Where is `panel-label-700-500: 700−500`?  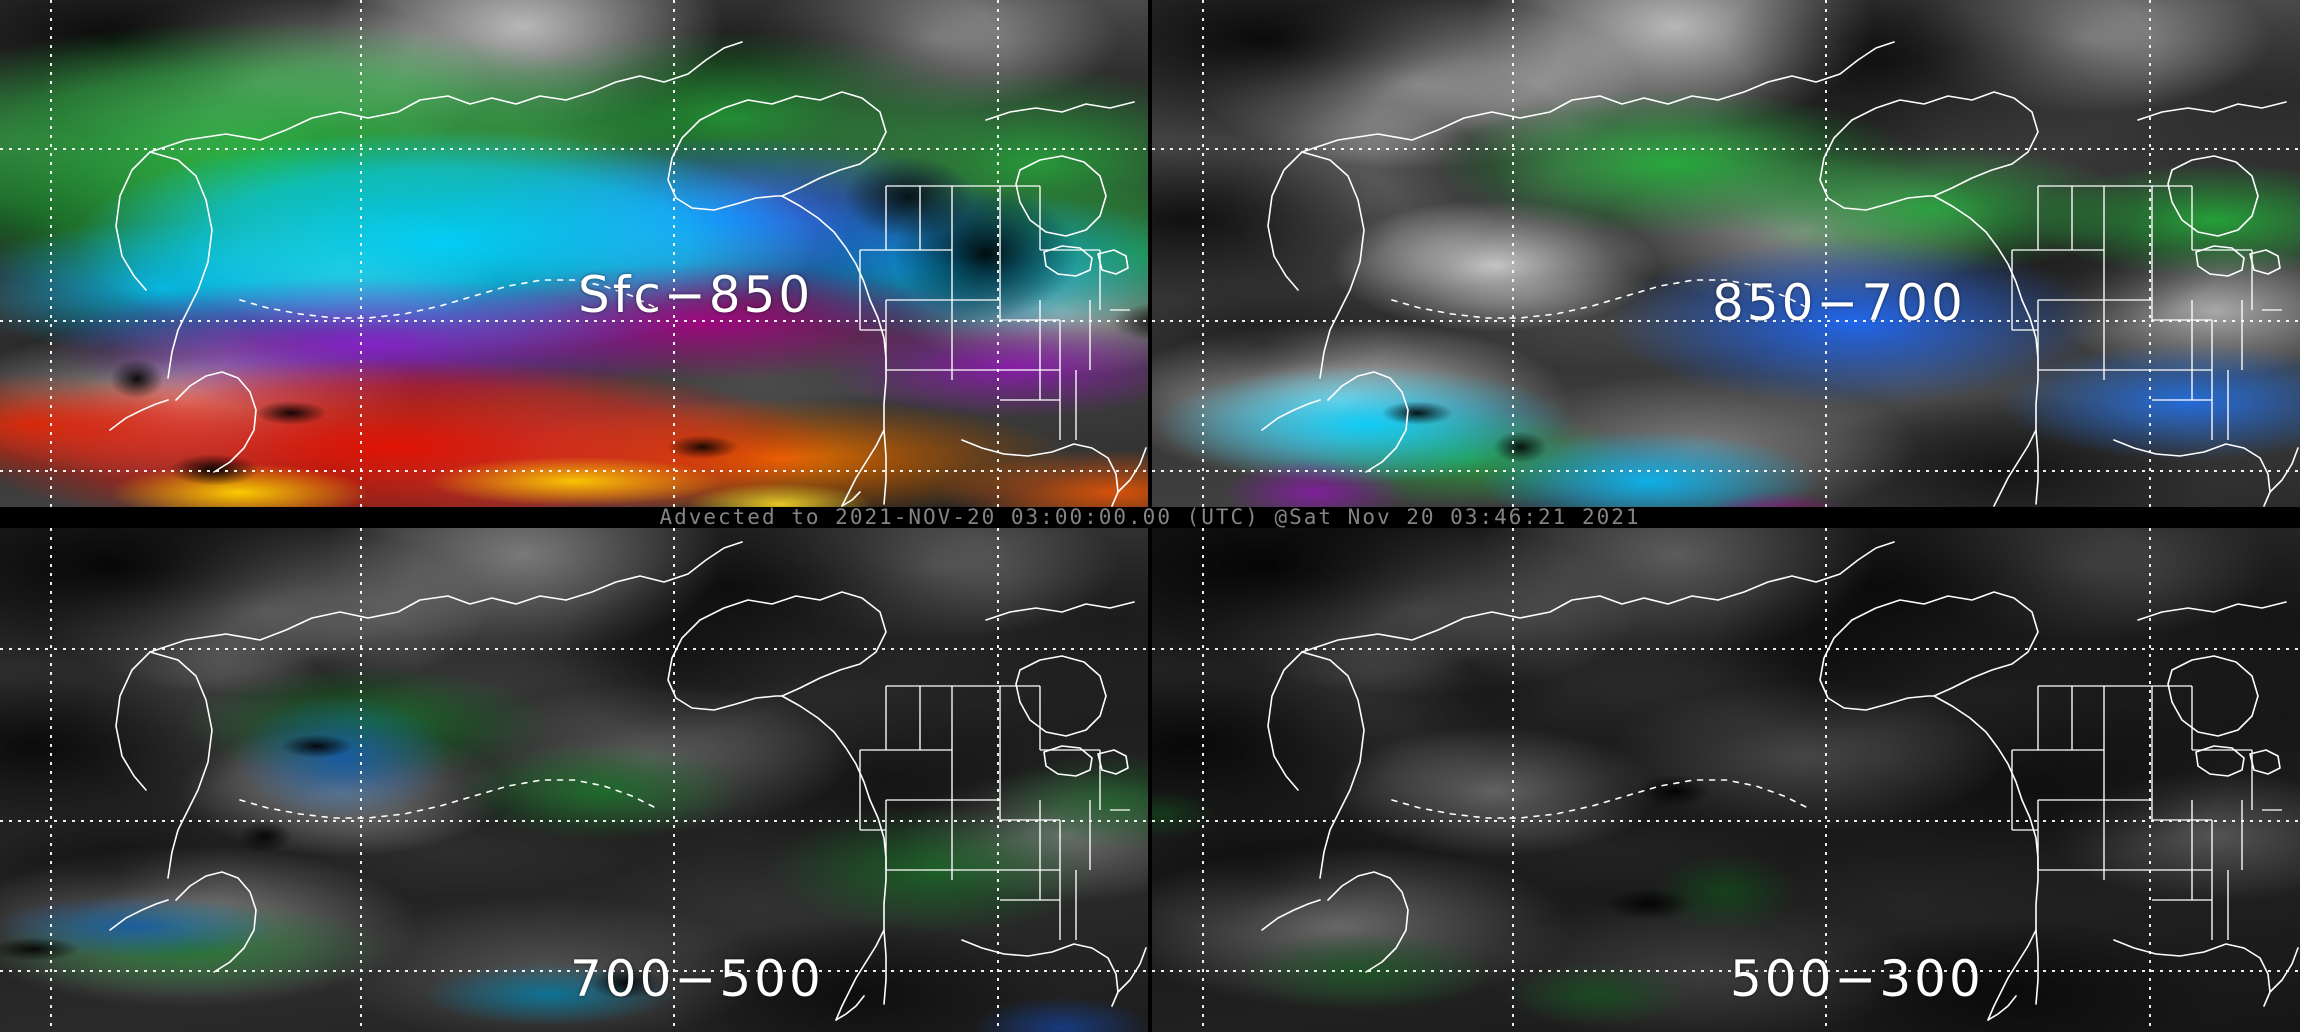
panel-label-700-500: 700−500 is located at coordinates (697, 979).